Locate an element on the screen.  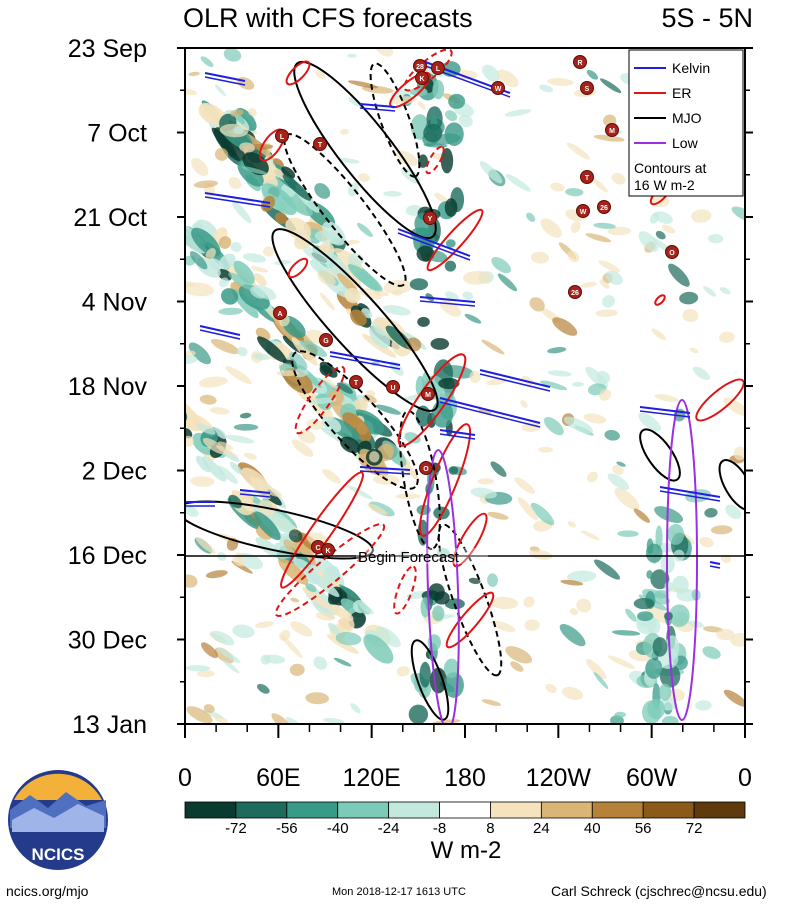
ncics-logo-text: NCICS is located at coordinates (58, 854).